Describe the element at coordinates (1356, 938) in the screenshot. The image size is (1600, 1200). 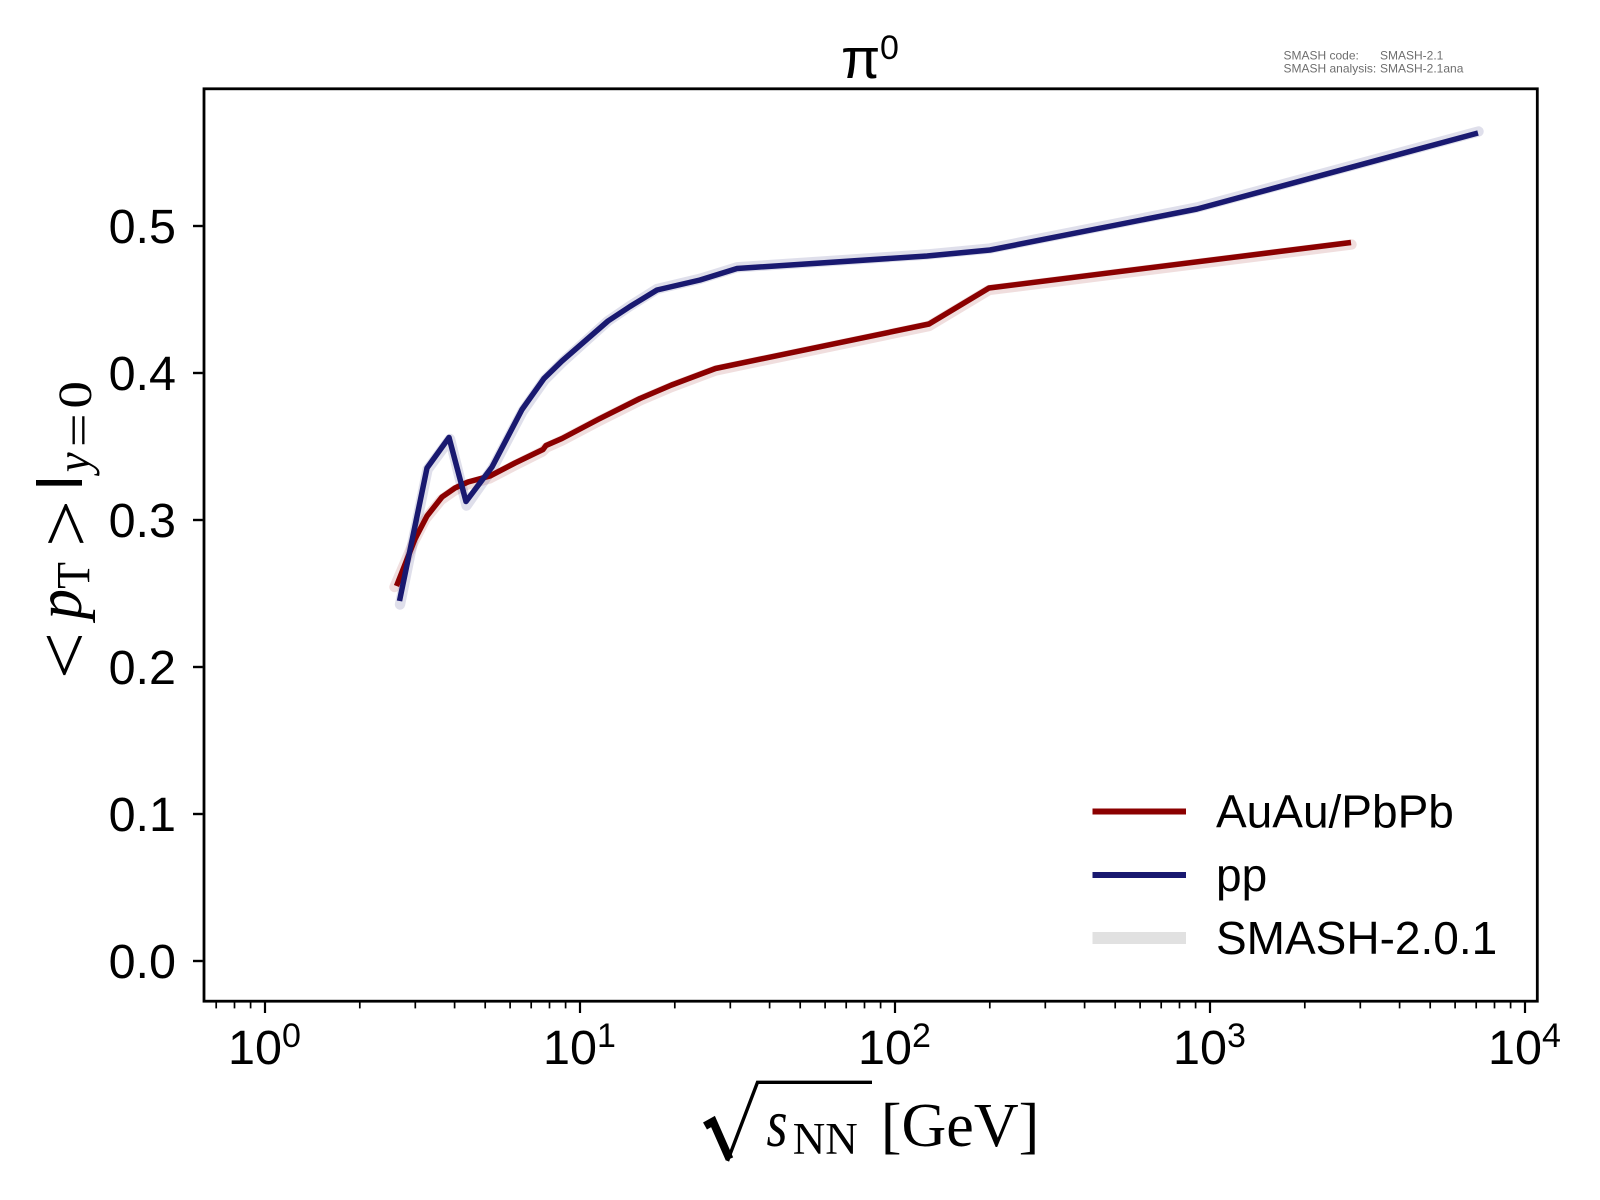
I see `svg-text: SMASH-2.0.1` at that location.